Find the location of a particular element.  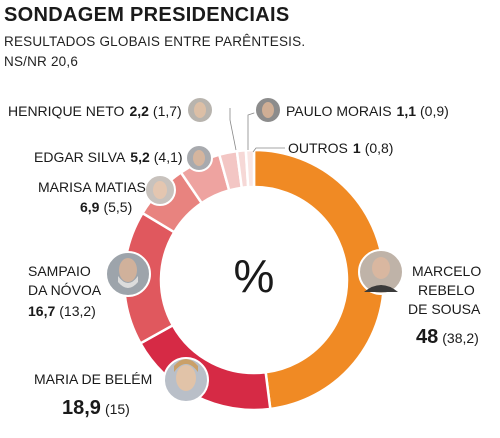

slice-outros is located at coordinates (250, 168).